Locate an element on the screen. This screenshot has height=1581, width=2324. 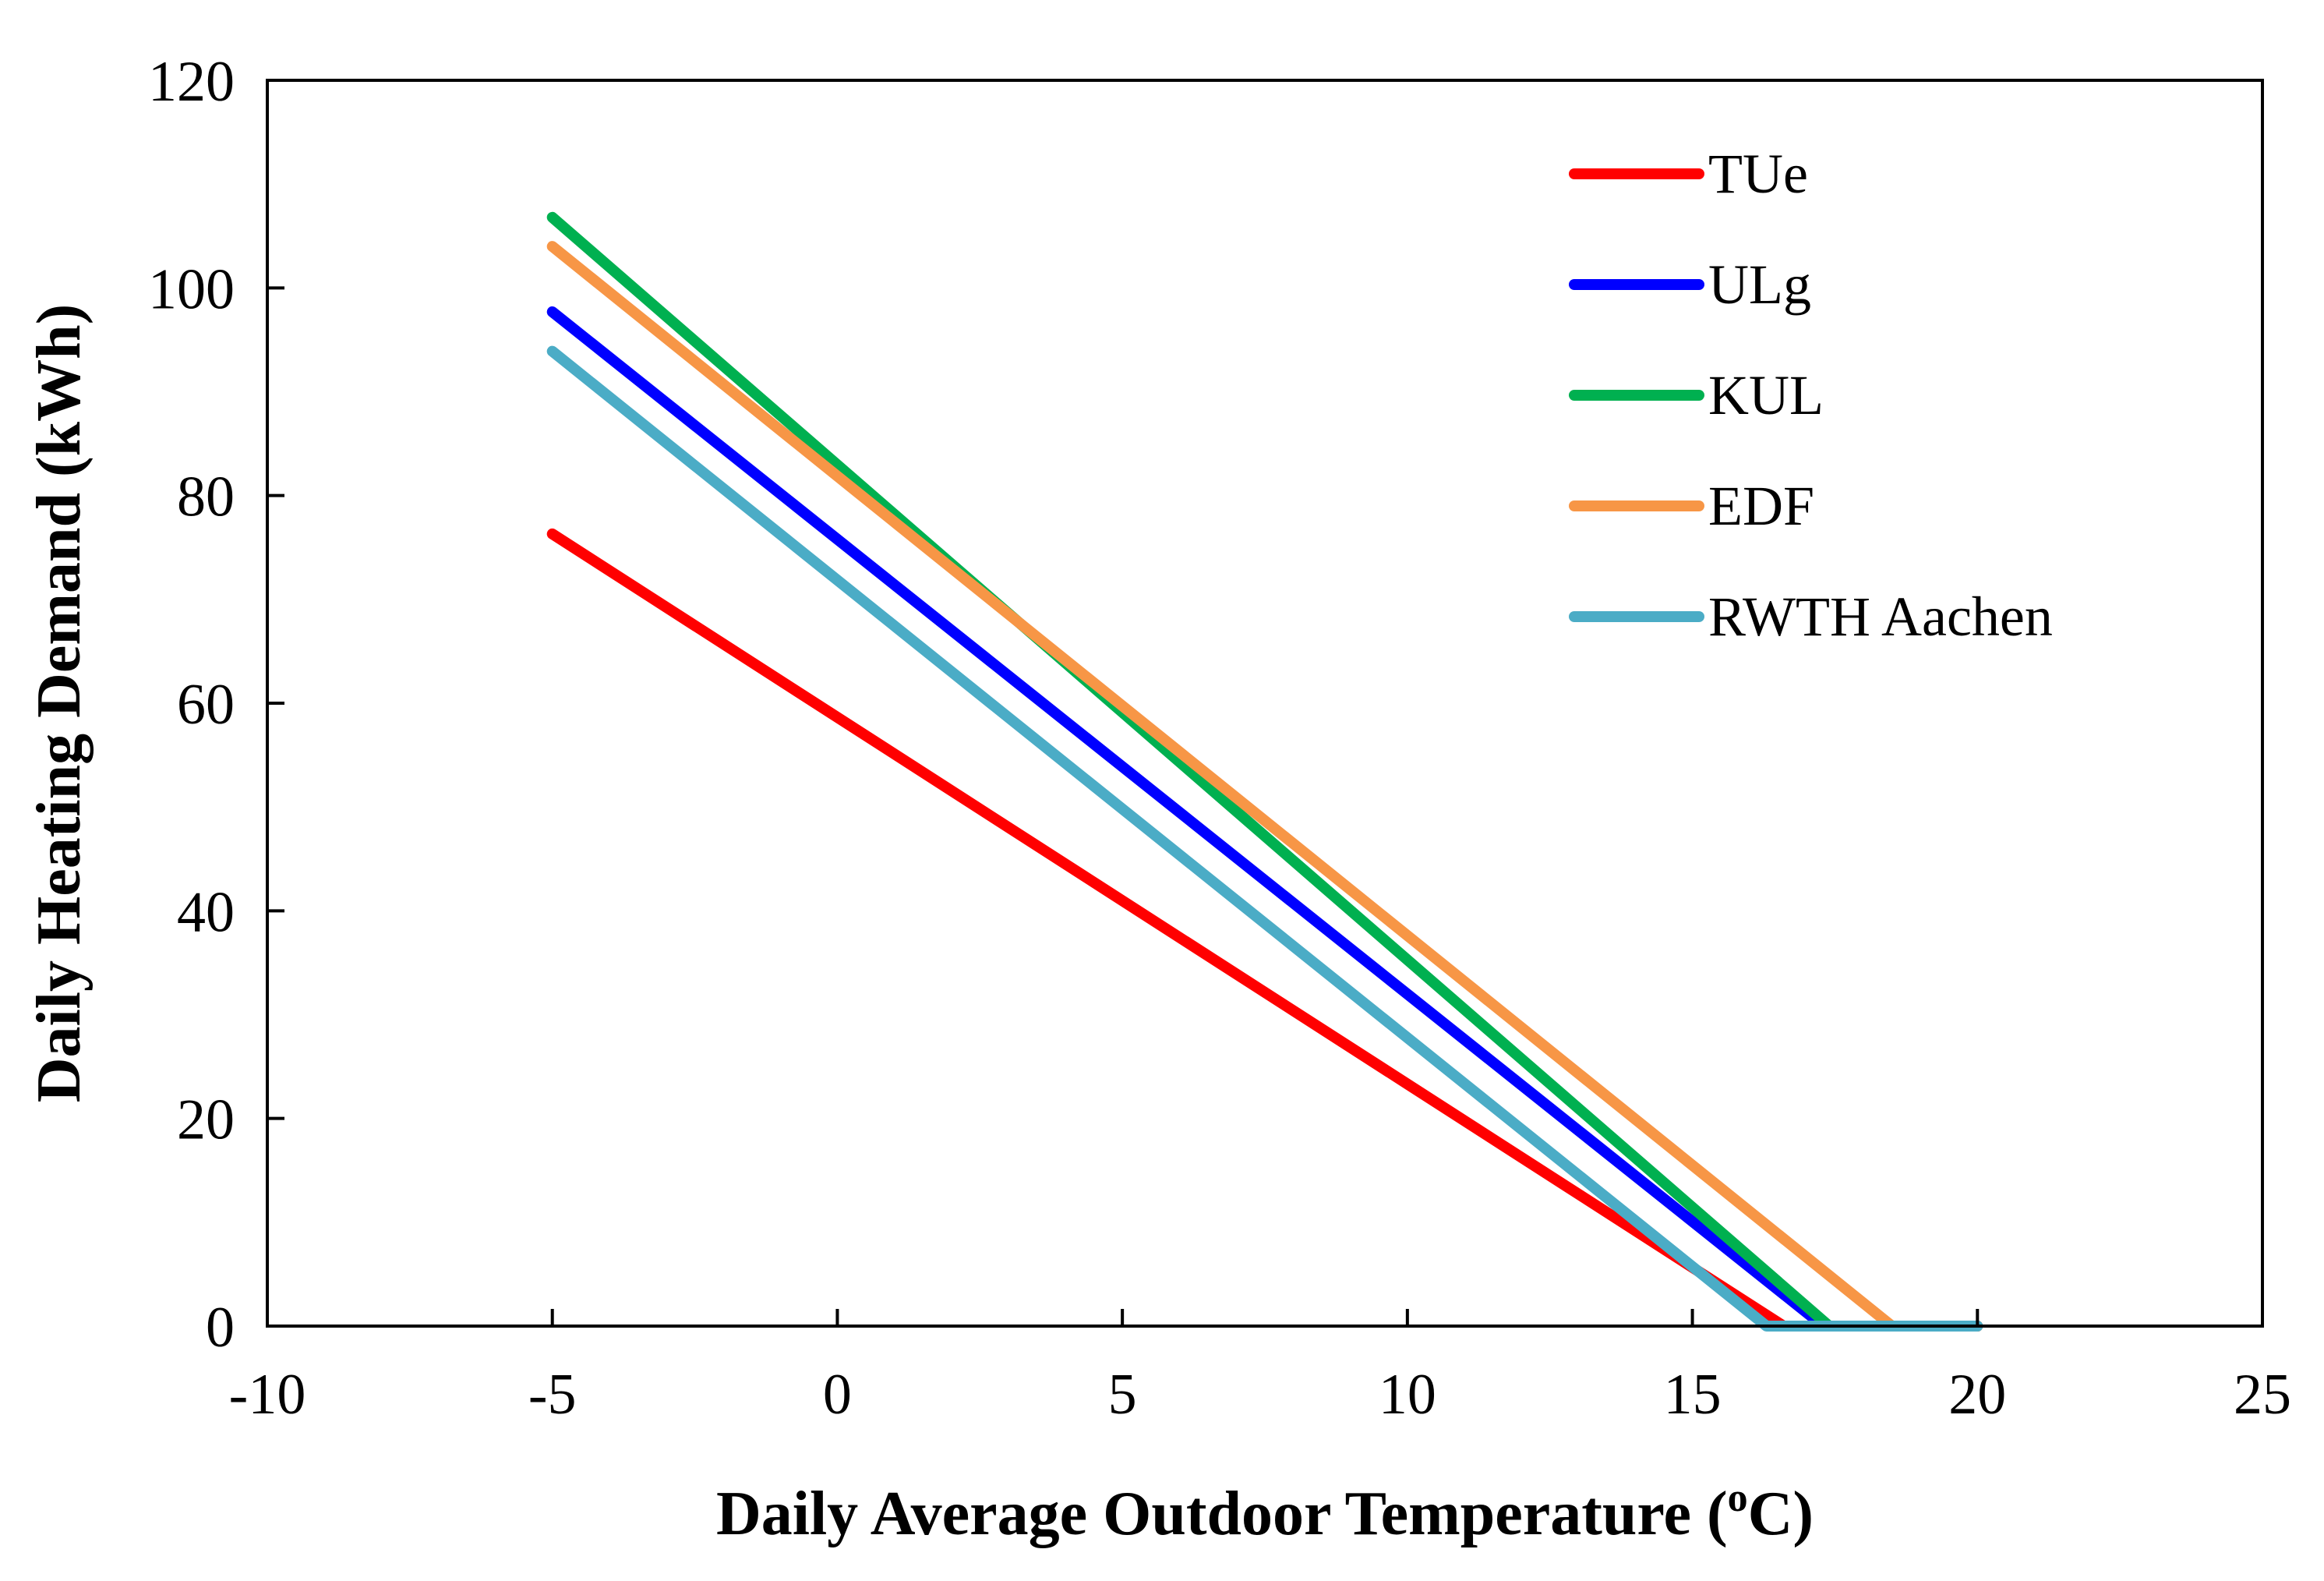
y-tick-label: 100 is located at coordinates (191, 289).